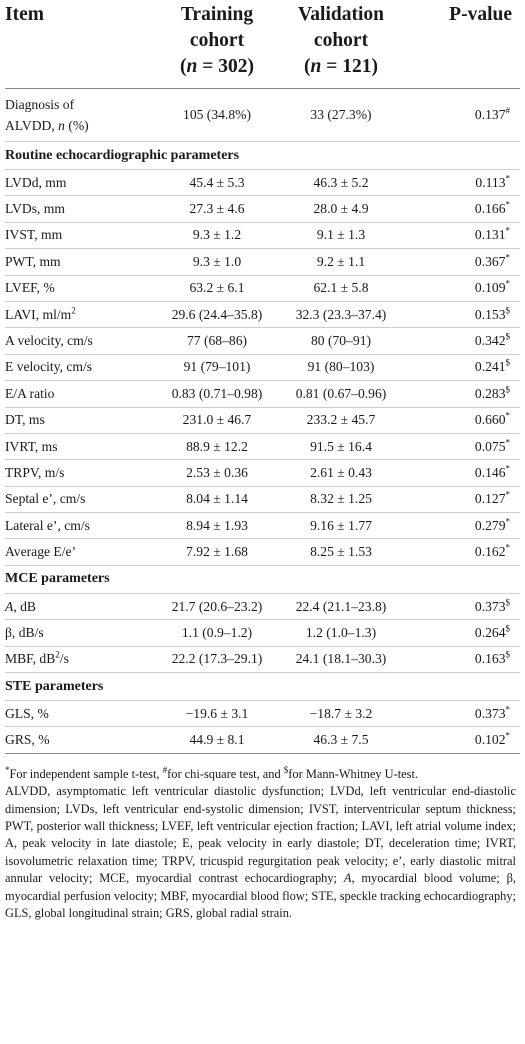  Describe the element at coordinates (461, 447) in the screenshot. I see `p-value: 0.075*` at that location.